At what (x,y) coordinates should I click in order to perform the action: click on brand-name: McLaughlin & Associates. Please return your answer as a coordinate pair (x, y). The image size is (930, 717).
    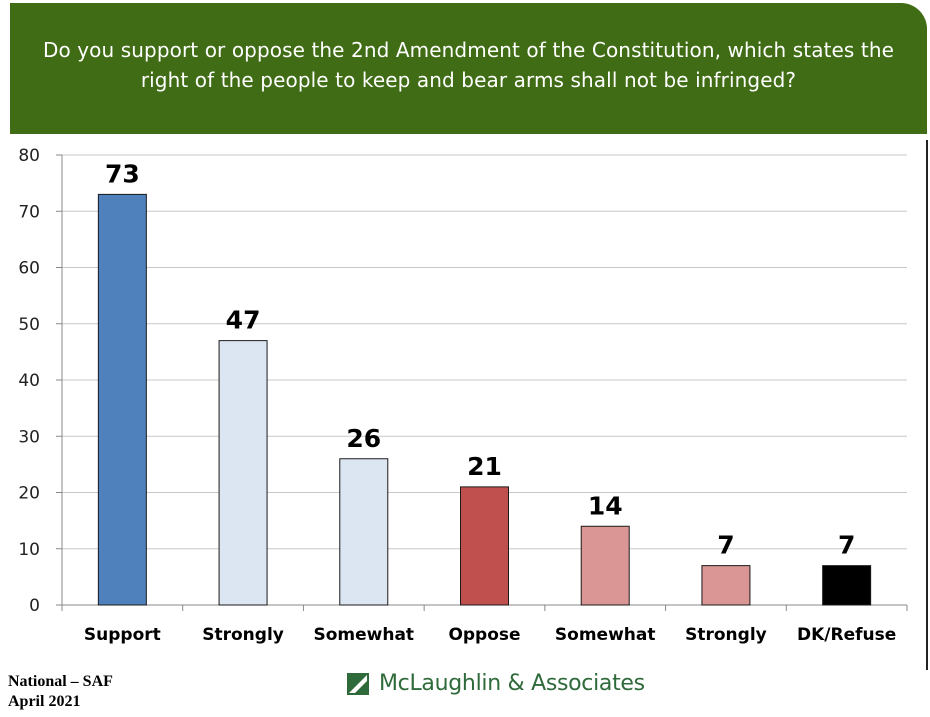
    Looking at the image, I should click on (512, 683).